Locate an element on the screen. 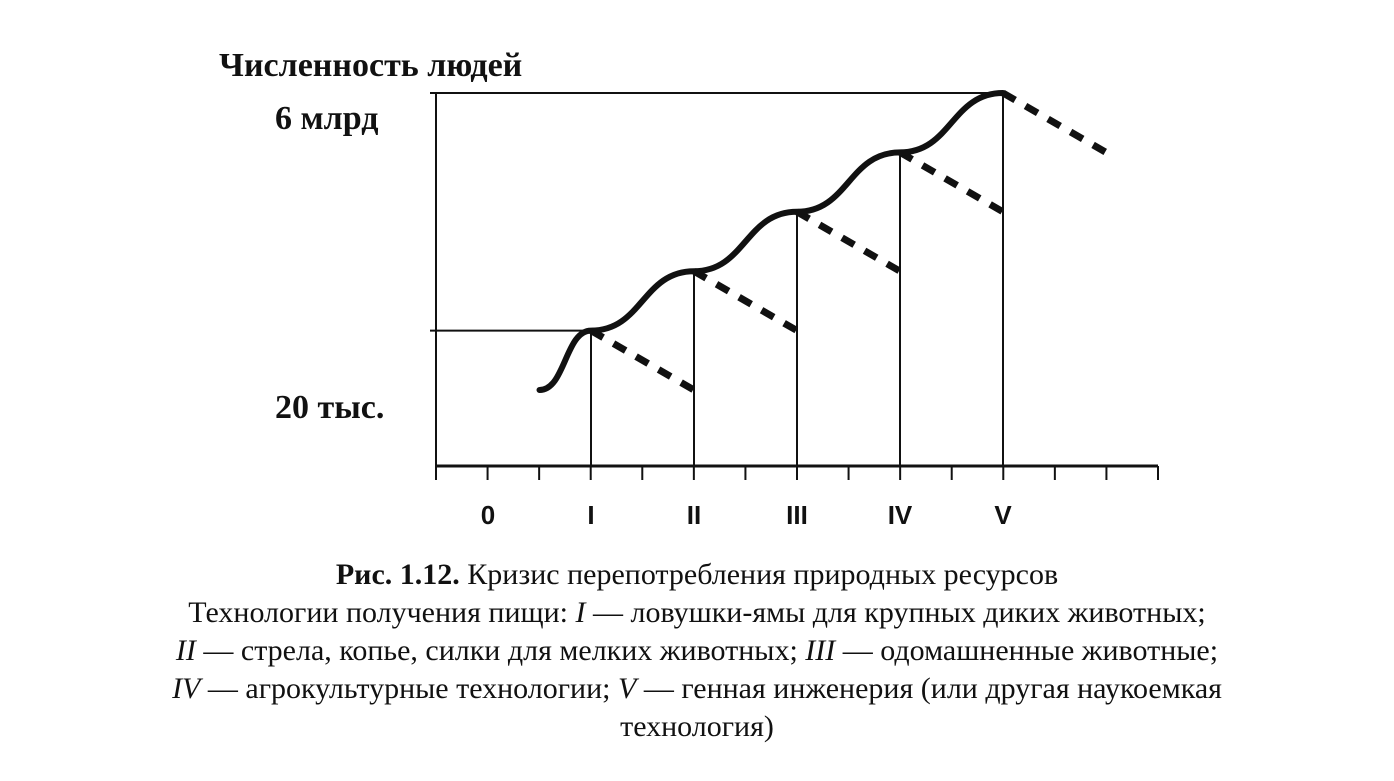 This screenshot has width=1394, height=781. x-tick-label: 0 is located at coordinates (488, 515).